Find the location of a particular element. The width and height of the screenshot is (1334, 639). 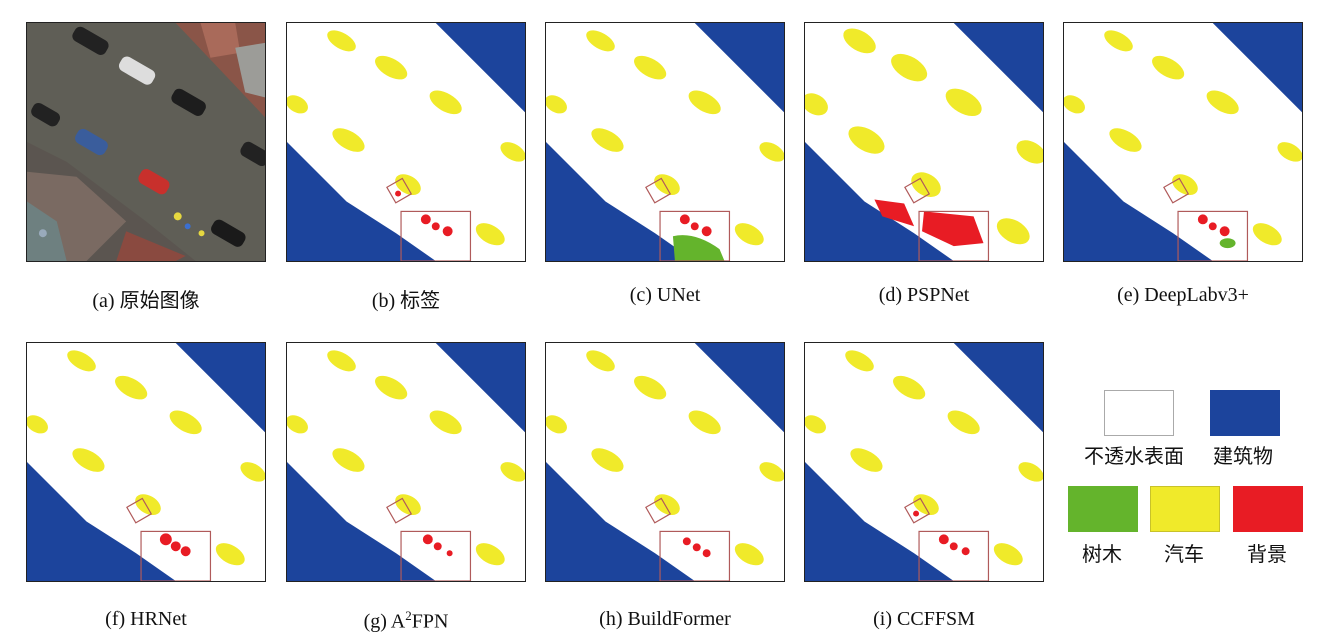

panel-unet is located at coordinates (665, 142).